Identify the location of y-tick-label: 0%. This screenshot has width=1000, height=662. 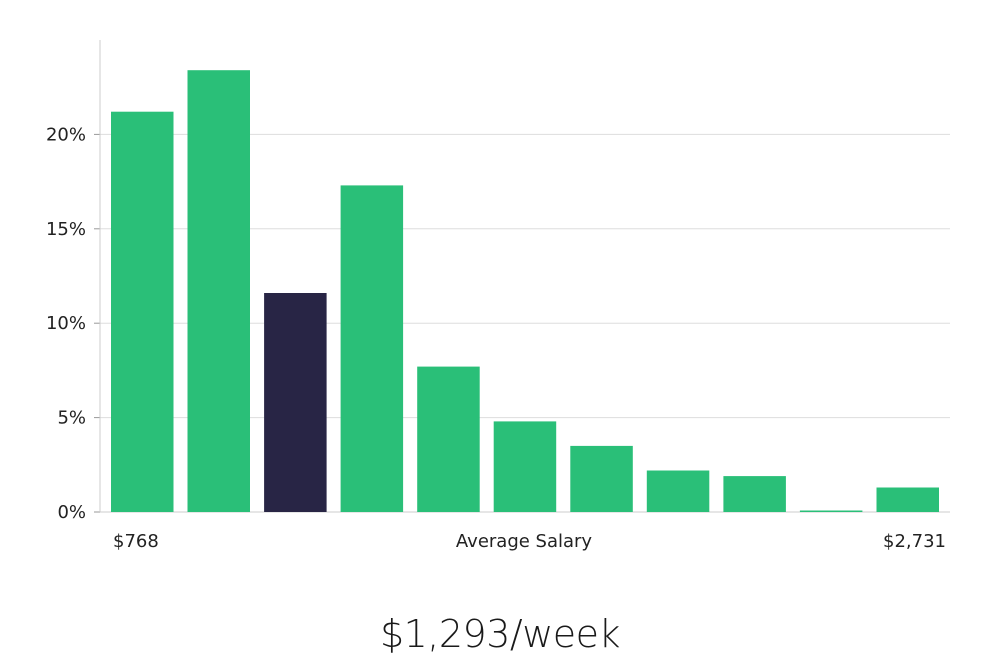
(71, 512).